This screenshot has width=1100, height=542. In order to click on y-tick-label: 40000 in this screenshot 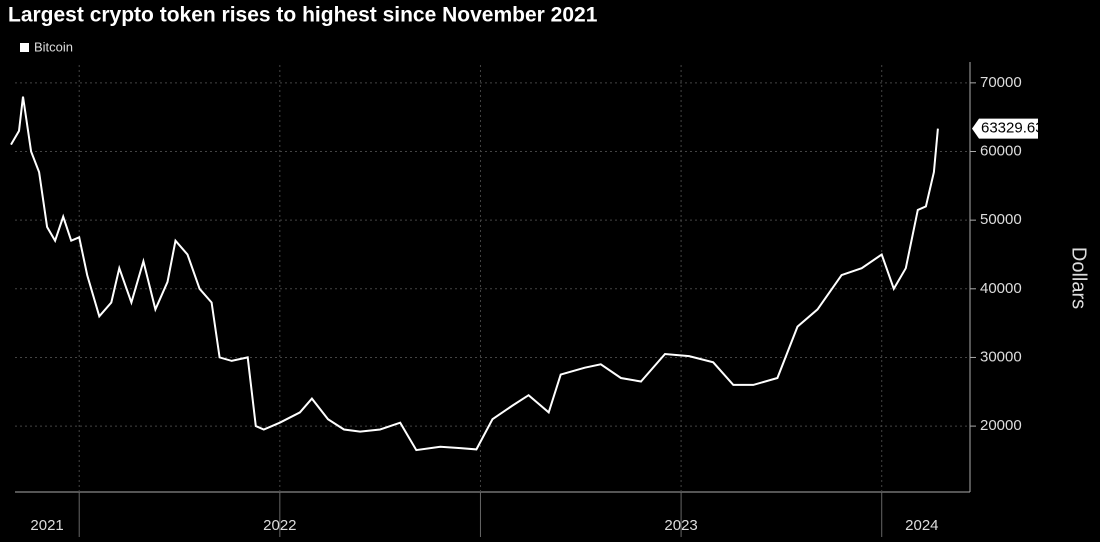, I will do `click(1001, 288)`.